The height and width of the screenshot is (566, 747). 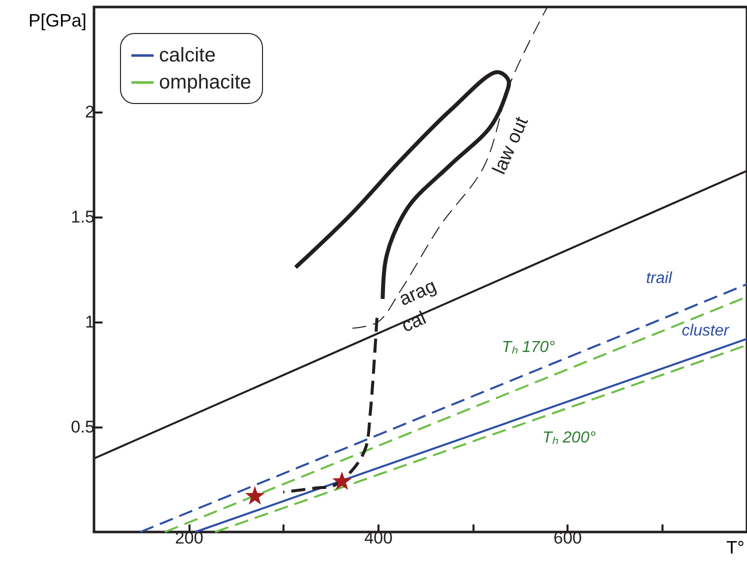 I want to click on y-tick-label: 1.5, so click(x=82, y=217).